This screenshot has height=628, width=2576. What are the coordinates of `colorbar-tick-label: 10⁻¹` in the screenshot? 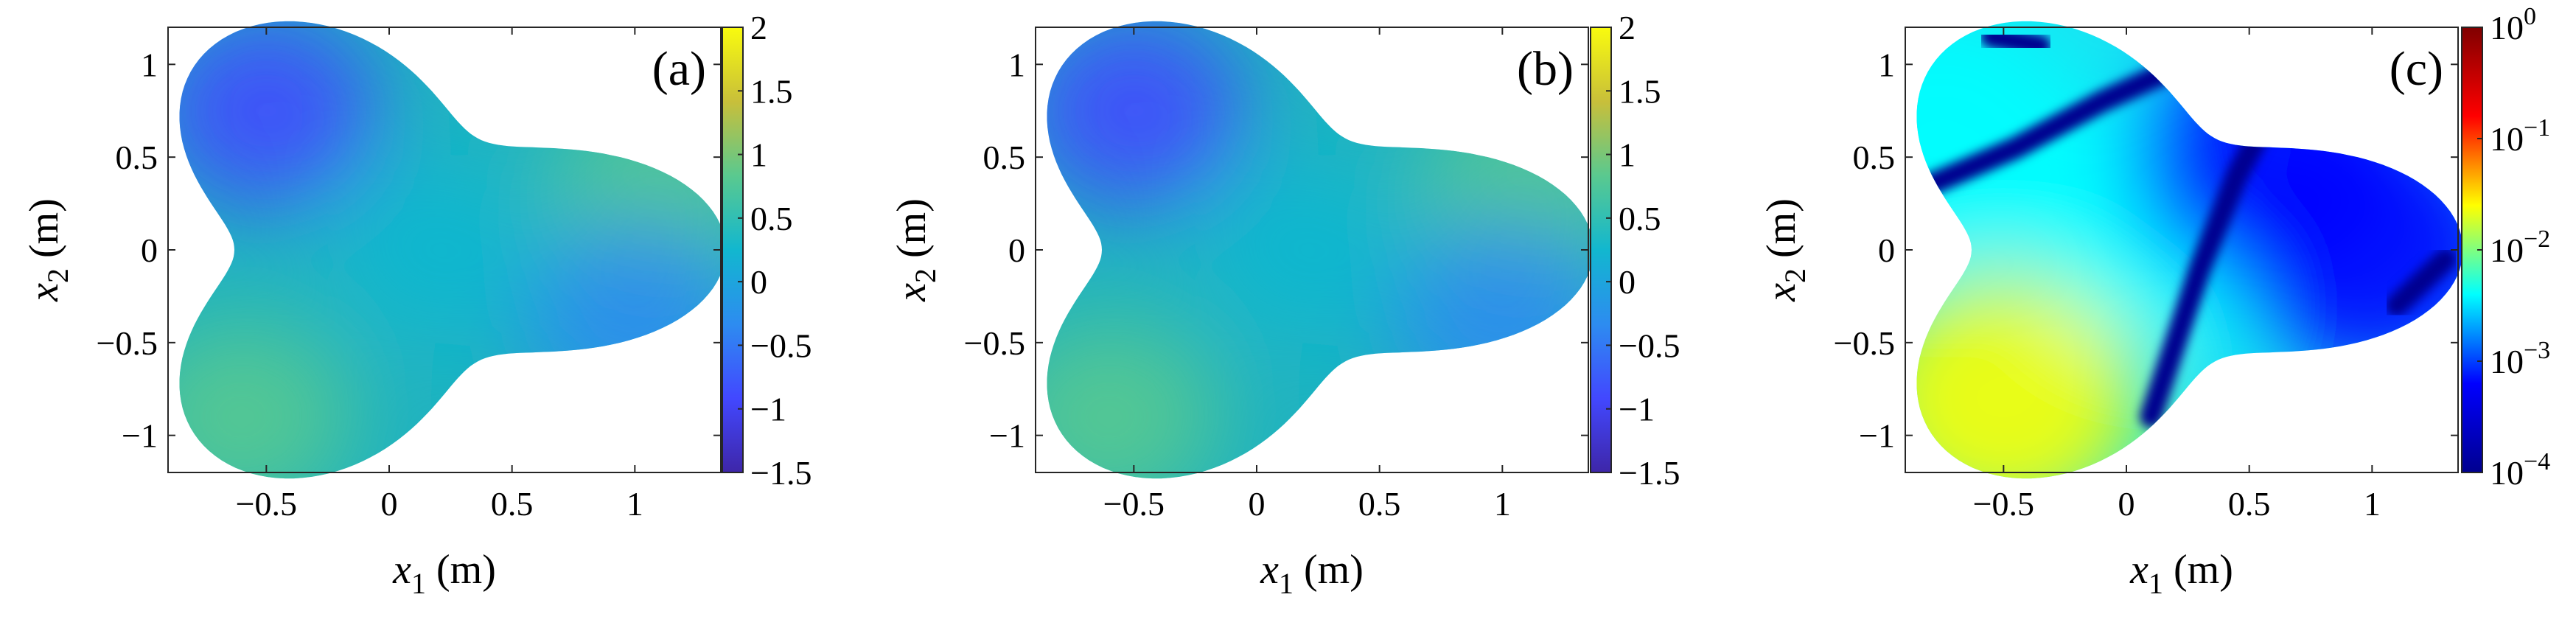 It's located at (2520, 136).